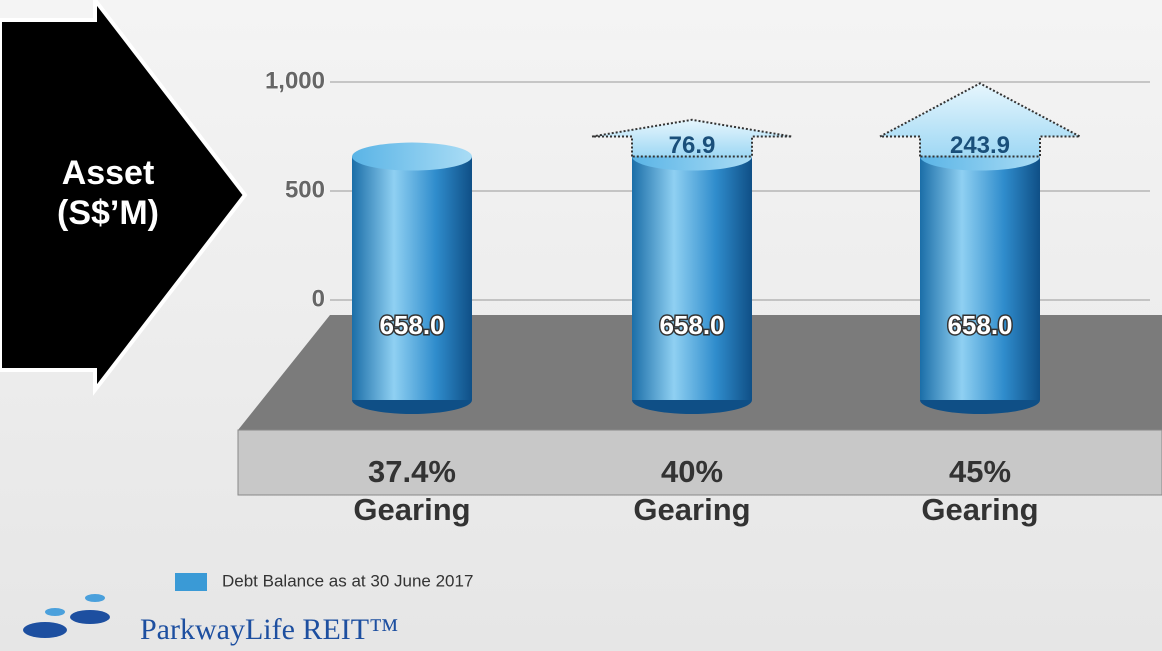 Image resolution: width=1162 pixels, height=651 pixels. I want to click on cylinder-top, so click(412, 156).